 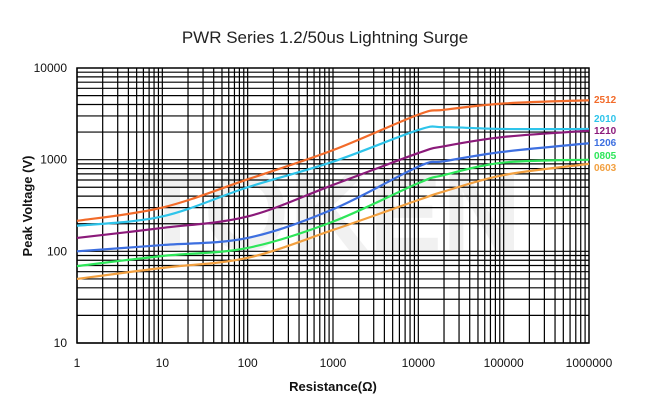 I want to click on y-tick-label: 100, so click(x=57, y=251).